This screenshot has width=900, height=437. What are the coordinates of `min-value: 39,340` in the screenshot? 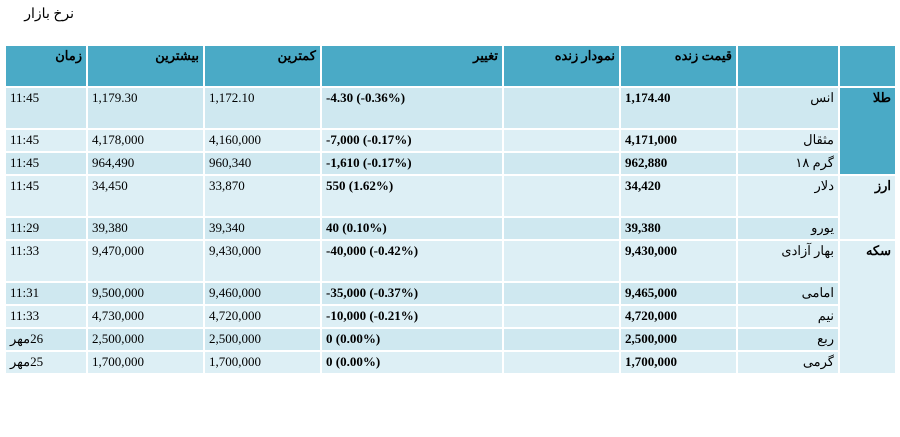 It's located at (262, 228).